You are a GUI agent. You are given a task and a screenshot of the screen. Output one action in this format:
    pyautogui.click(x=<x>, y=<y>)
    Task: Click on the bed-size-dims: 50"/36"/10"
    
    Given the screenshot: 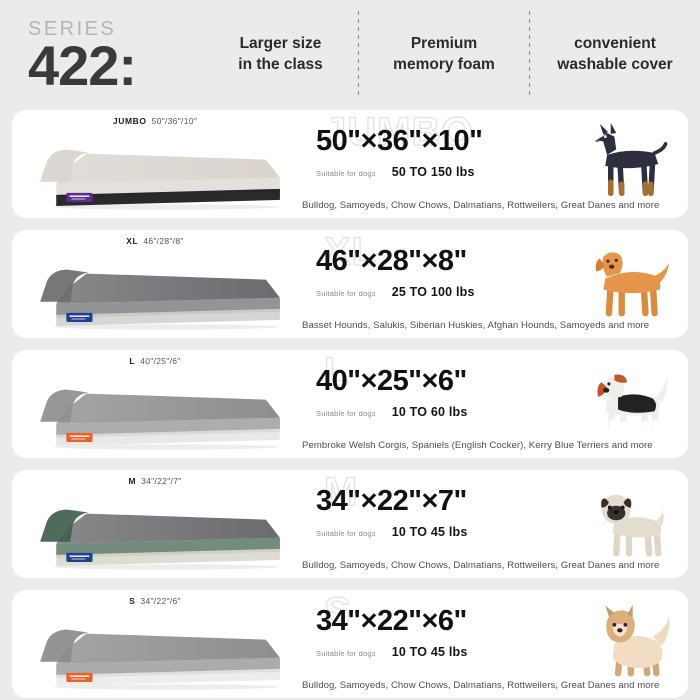 What is the action you would take?
    pyautogui.click(x=174, y=121)
    